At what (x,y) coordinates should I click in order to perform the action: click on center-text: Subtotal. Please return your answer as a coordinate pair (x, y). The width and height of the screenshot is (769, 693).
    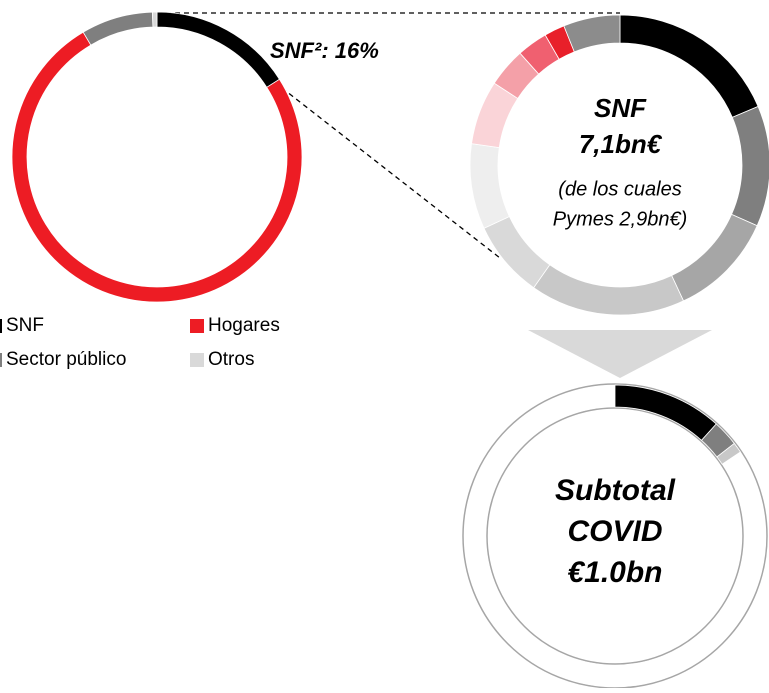
    Looking at the image, I should click on (615, 490).